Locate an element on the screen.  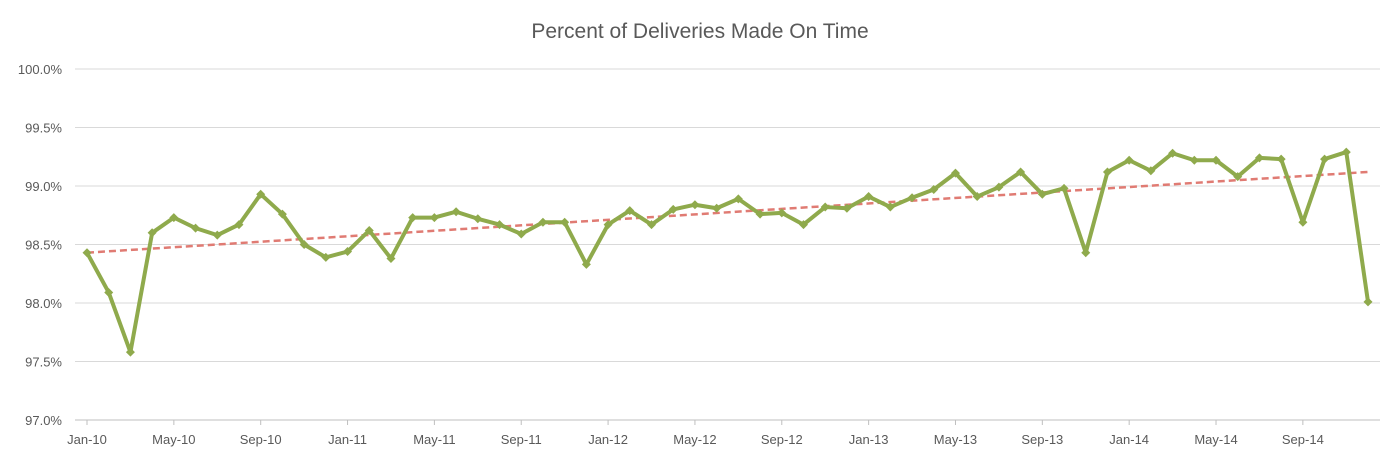
y-tick-label: 99.5% is located at coordinates (43, 128).